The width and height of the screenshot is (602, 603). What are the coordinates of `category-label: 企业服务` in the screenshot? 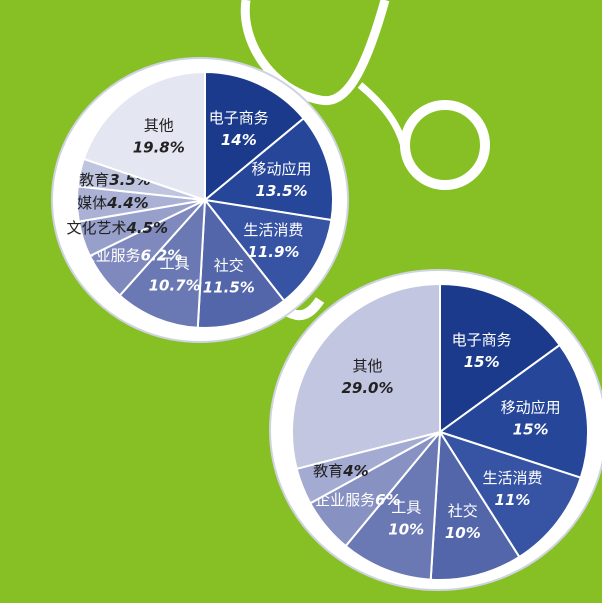 It's located at (345, 499).